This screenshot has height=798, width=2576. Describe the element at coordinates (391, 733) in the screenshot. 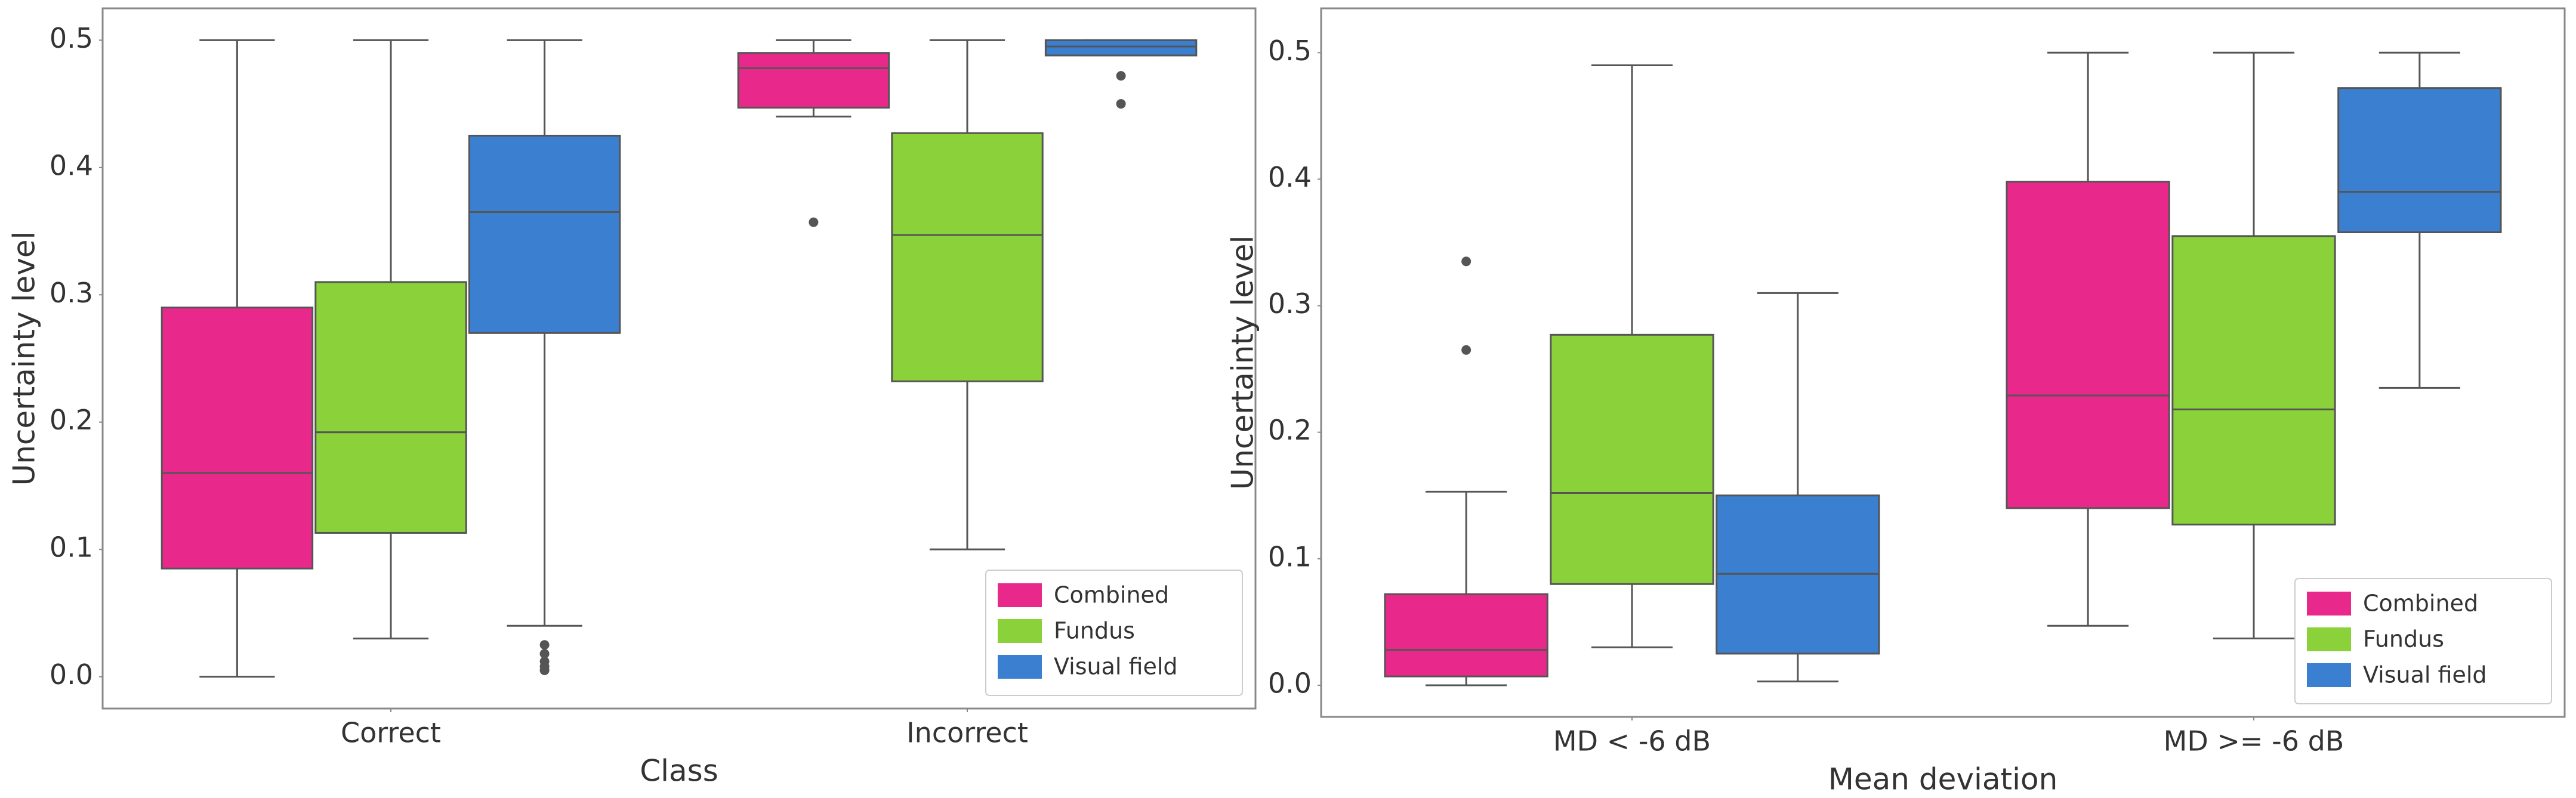

I see `x-tick-label: Correct` at that location.